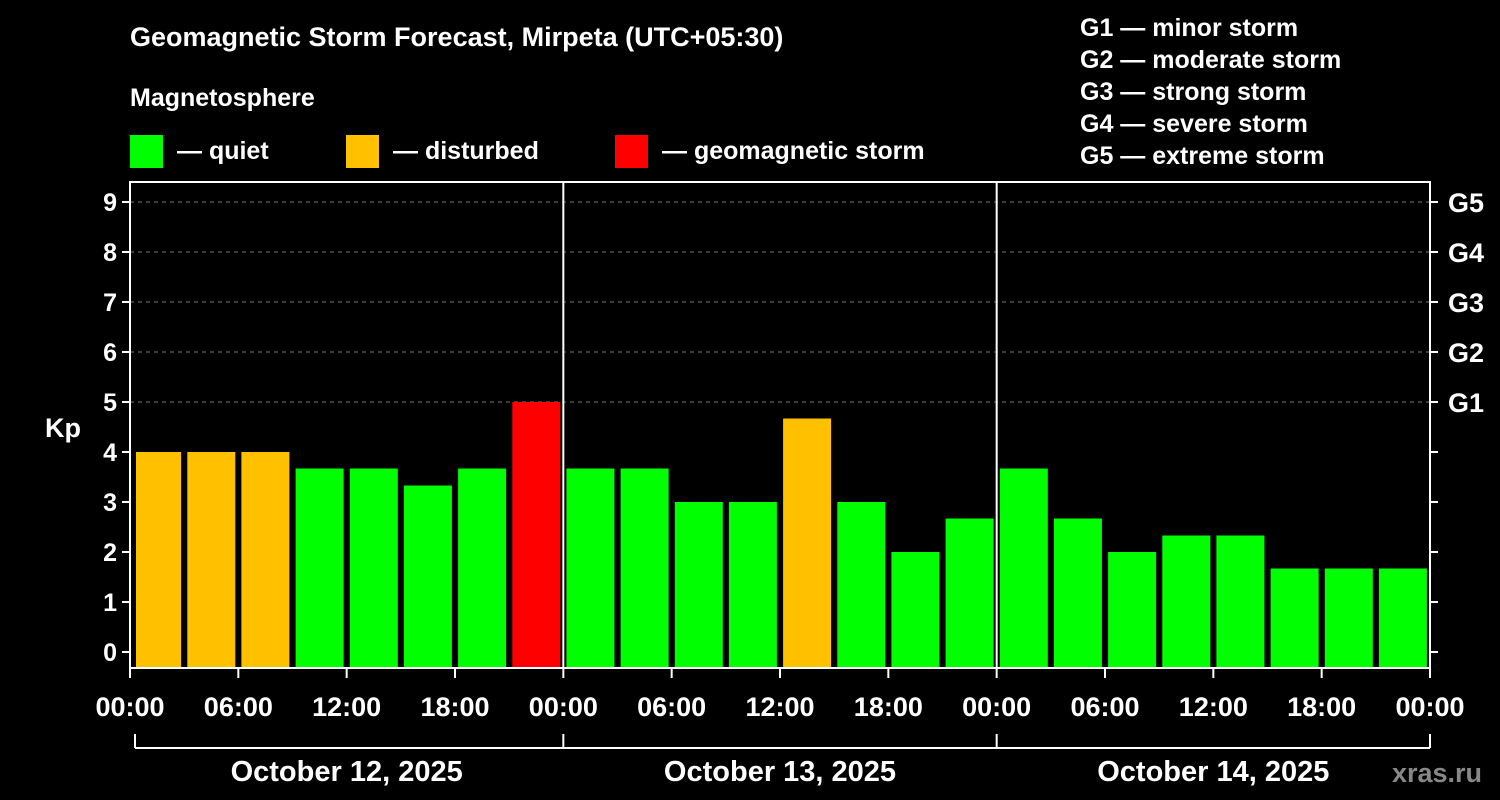  I want to click on watermark: xras.ru, so click(1437, 773).